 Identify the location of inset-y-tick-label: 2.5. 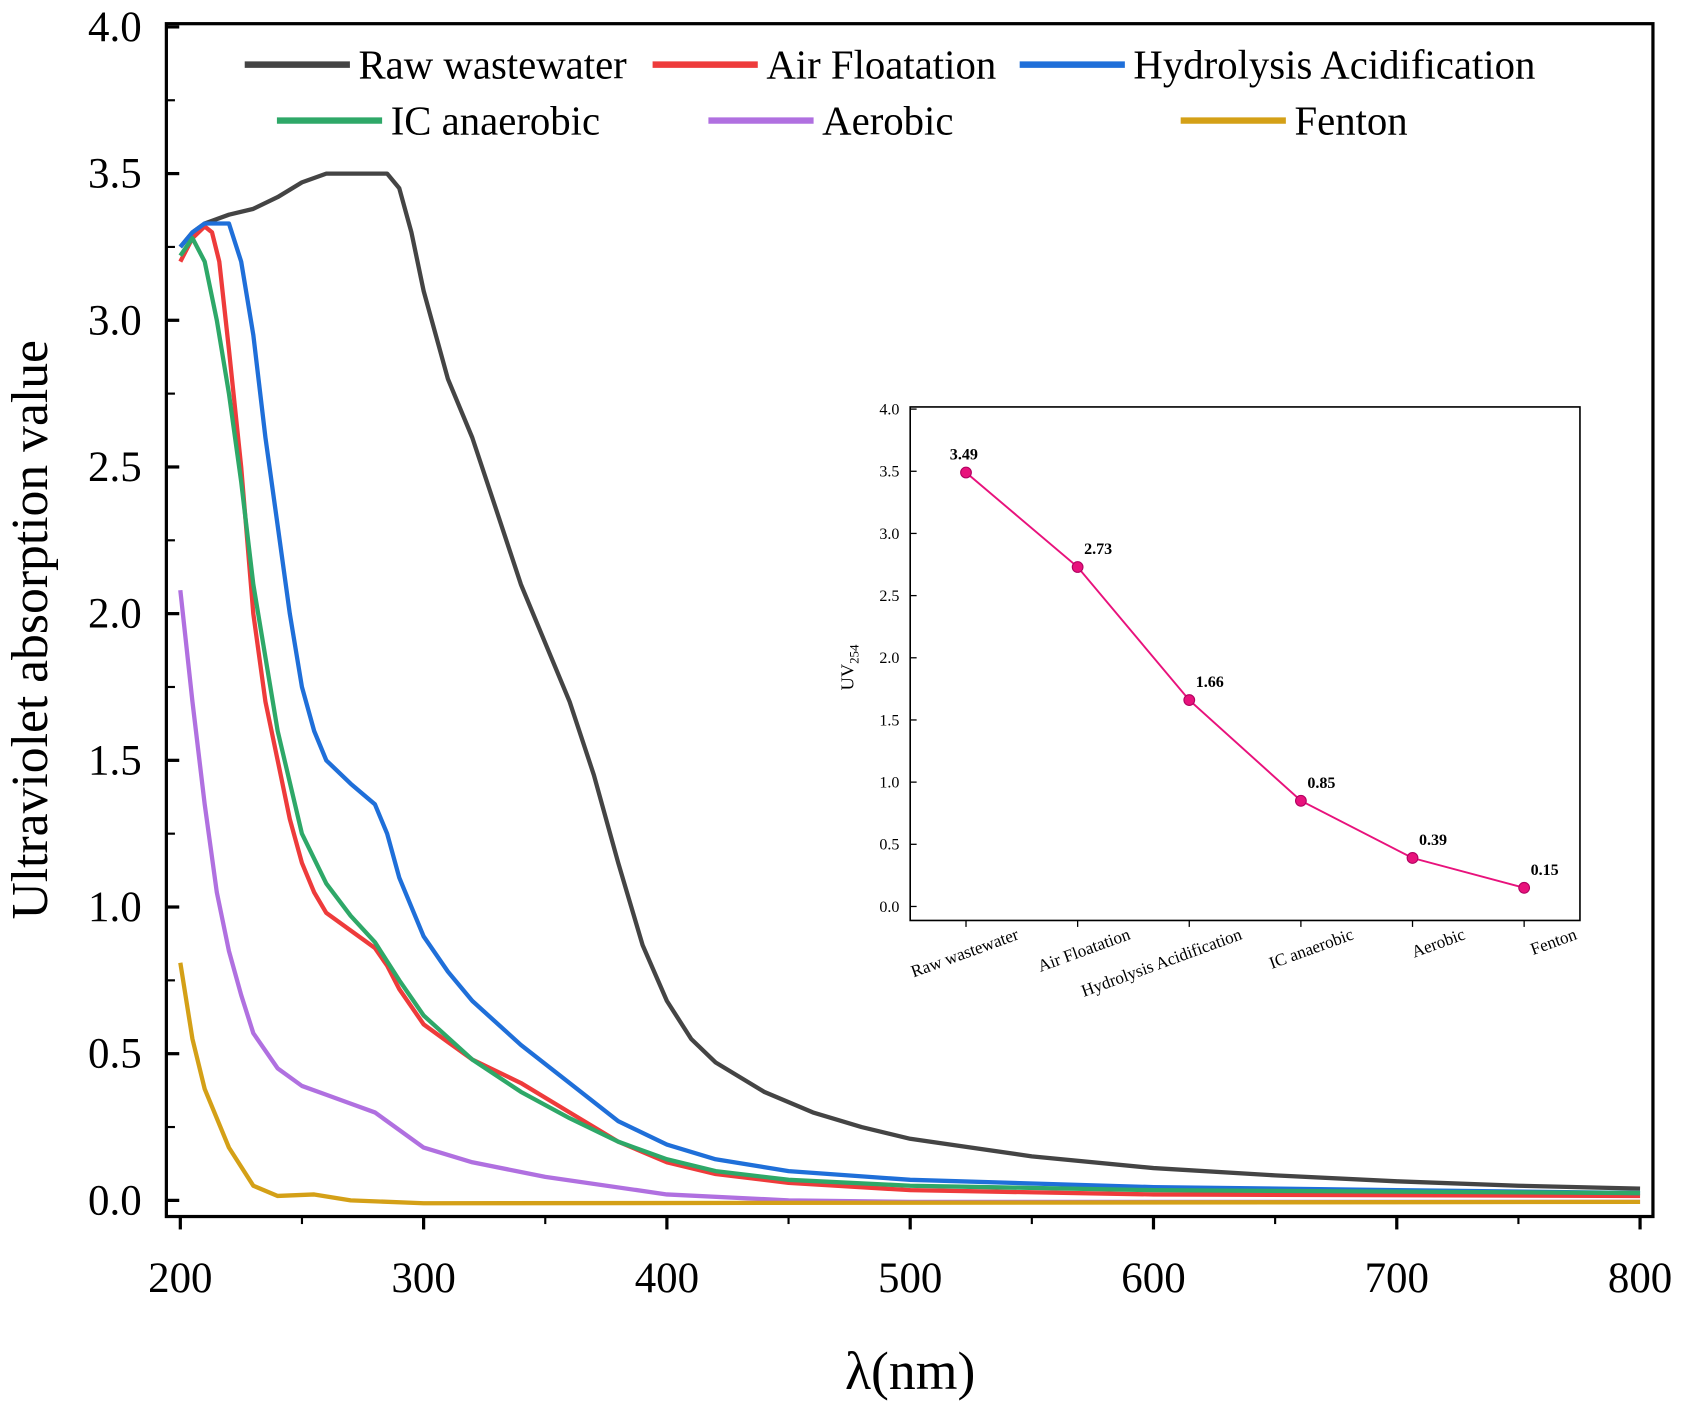
(889, 596).